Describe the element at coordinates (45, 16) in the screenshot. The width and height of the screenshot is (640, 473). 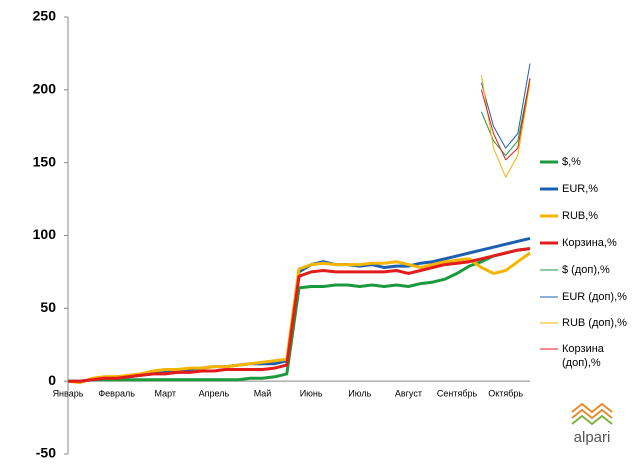
I see `y-tick-label: 250` at that location.